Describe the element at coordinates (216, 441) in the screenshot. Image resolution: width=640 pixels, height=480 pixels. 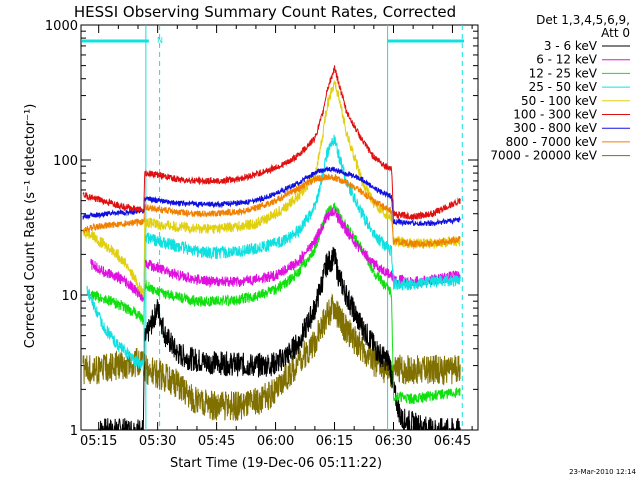
I see `x-tick-label: 05:45` at that location.